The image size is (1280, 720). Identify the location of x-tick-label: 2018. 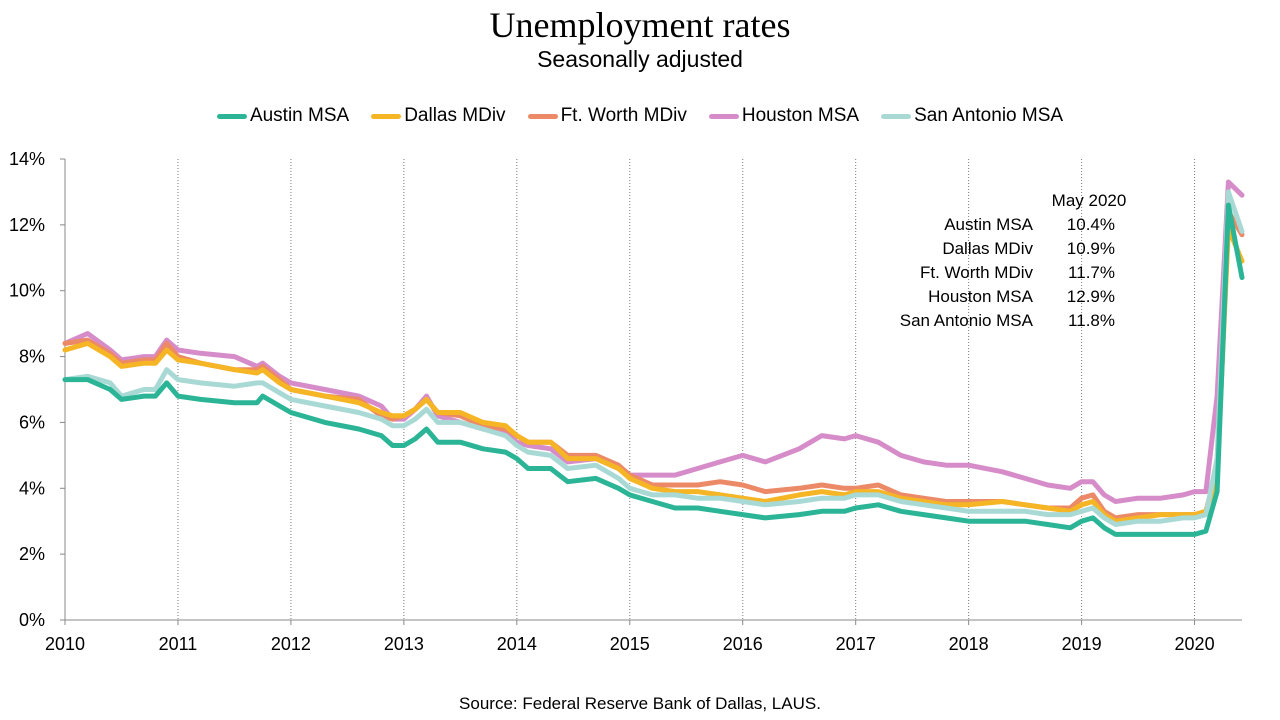
(969, 644).